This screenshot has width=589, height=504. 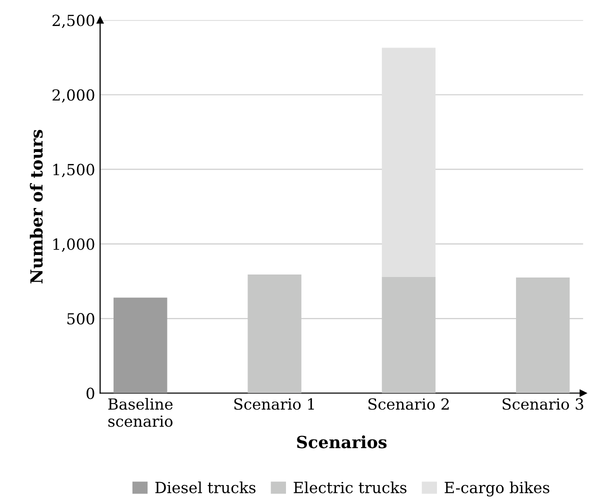 I want to click on y-tick-label: 2,500, so click(x=73, y=21).